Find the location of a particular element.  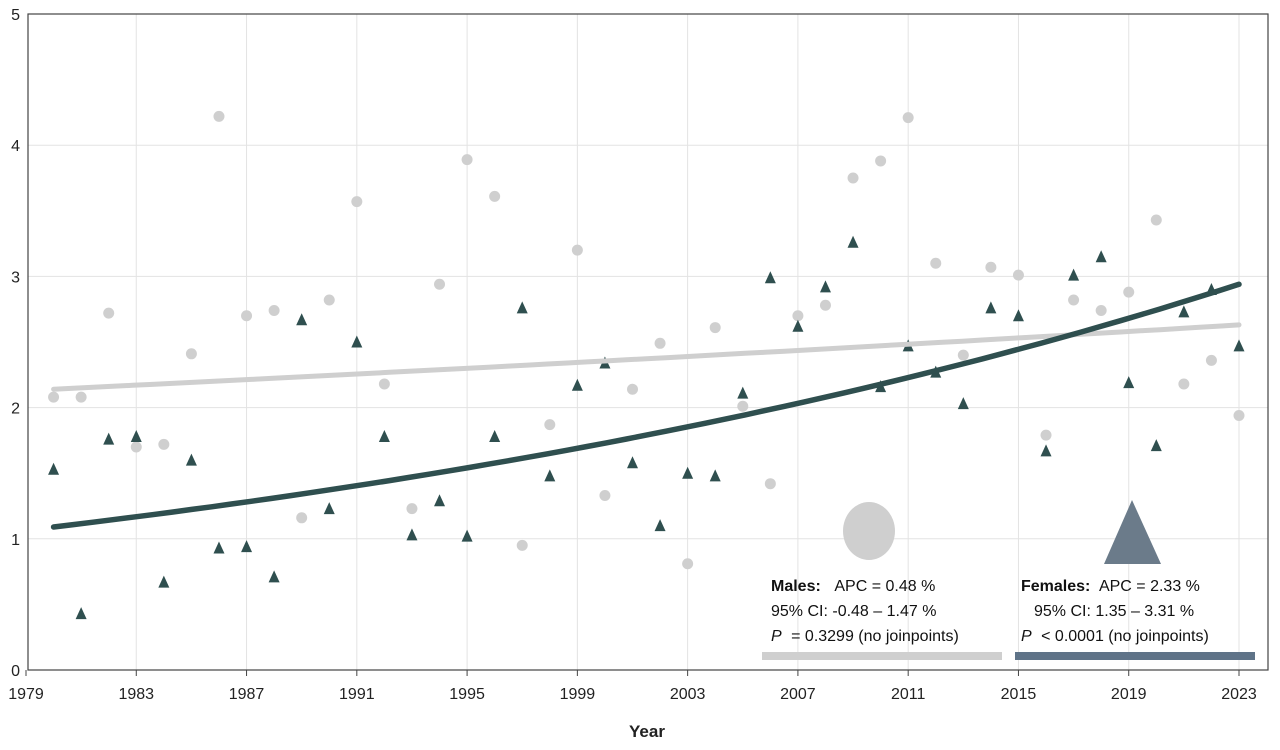

y-tick-label: 1 is located at coordinates (15, 540).